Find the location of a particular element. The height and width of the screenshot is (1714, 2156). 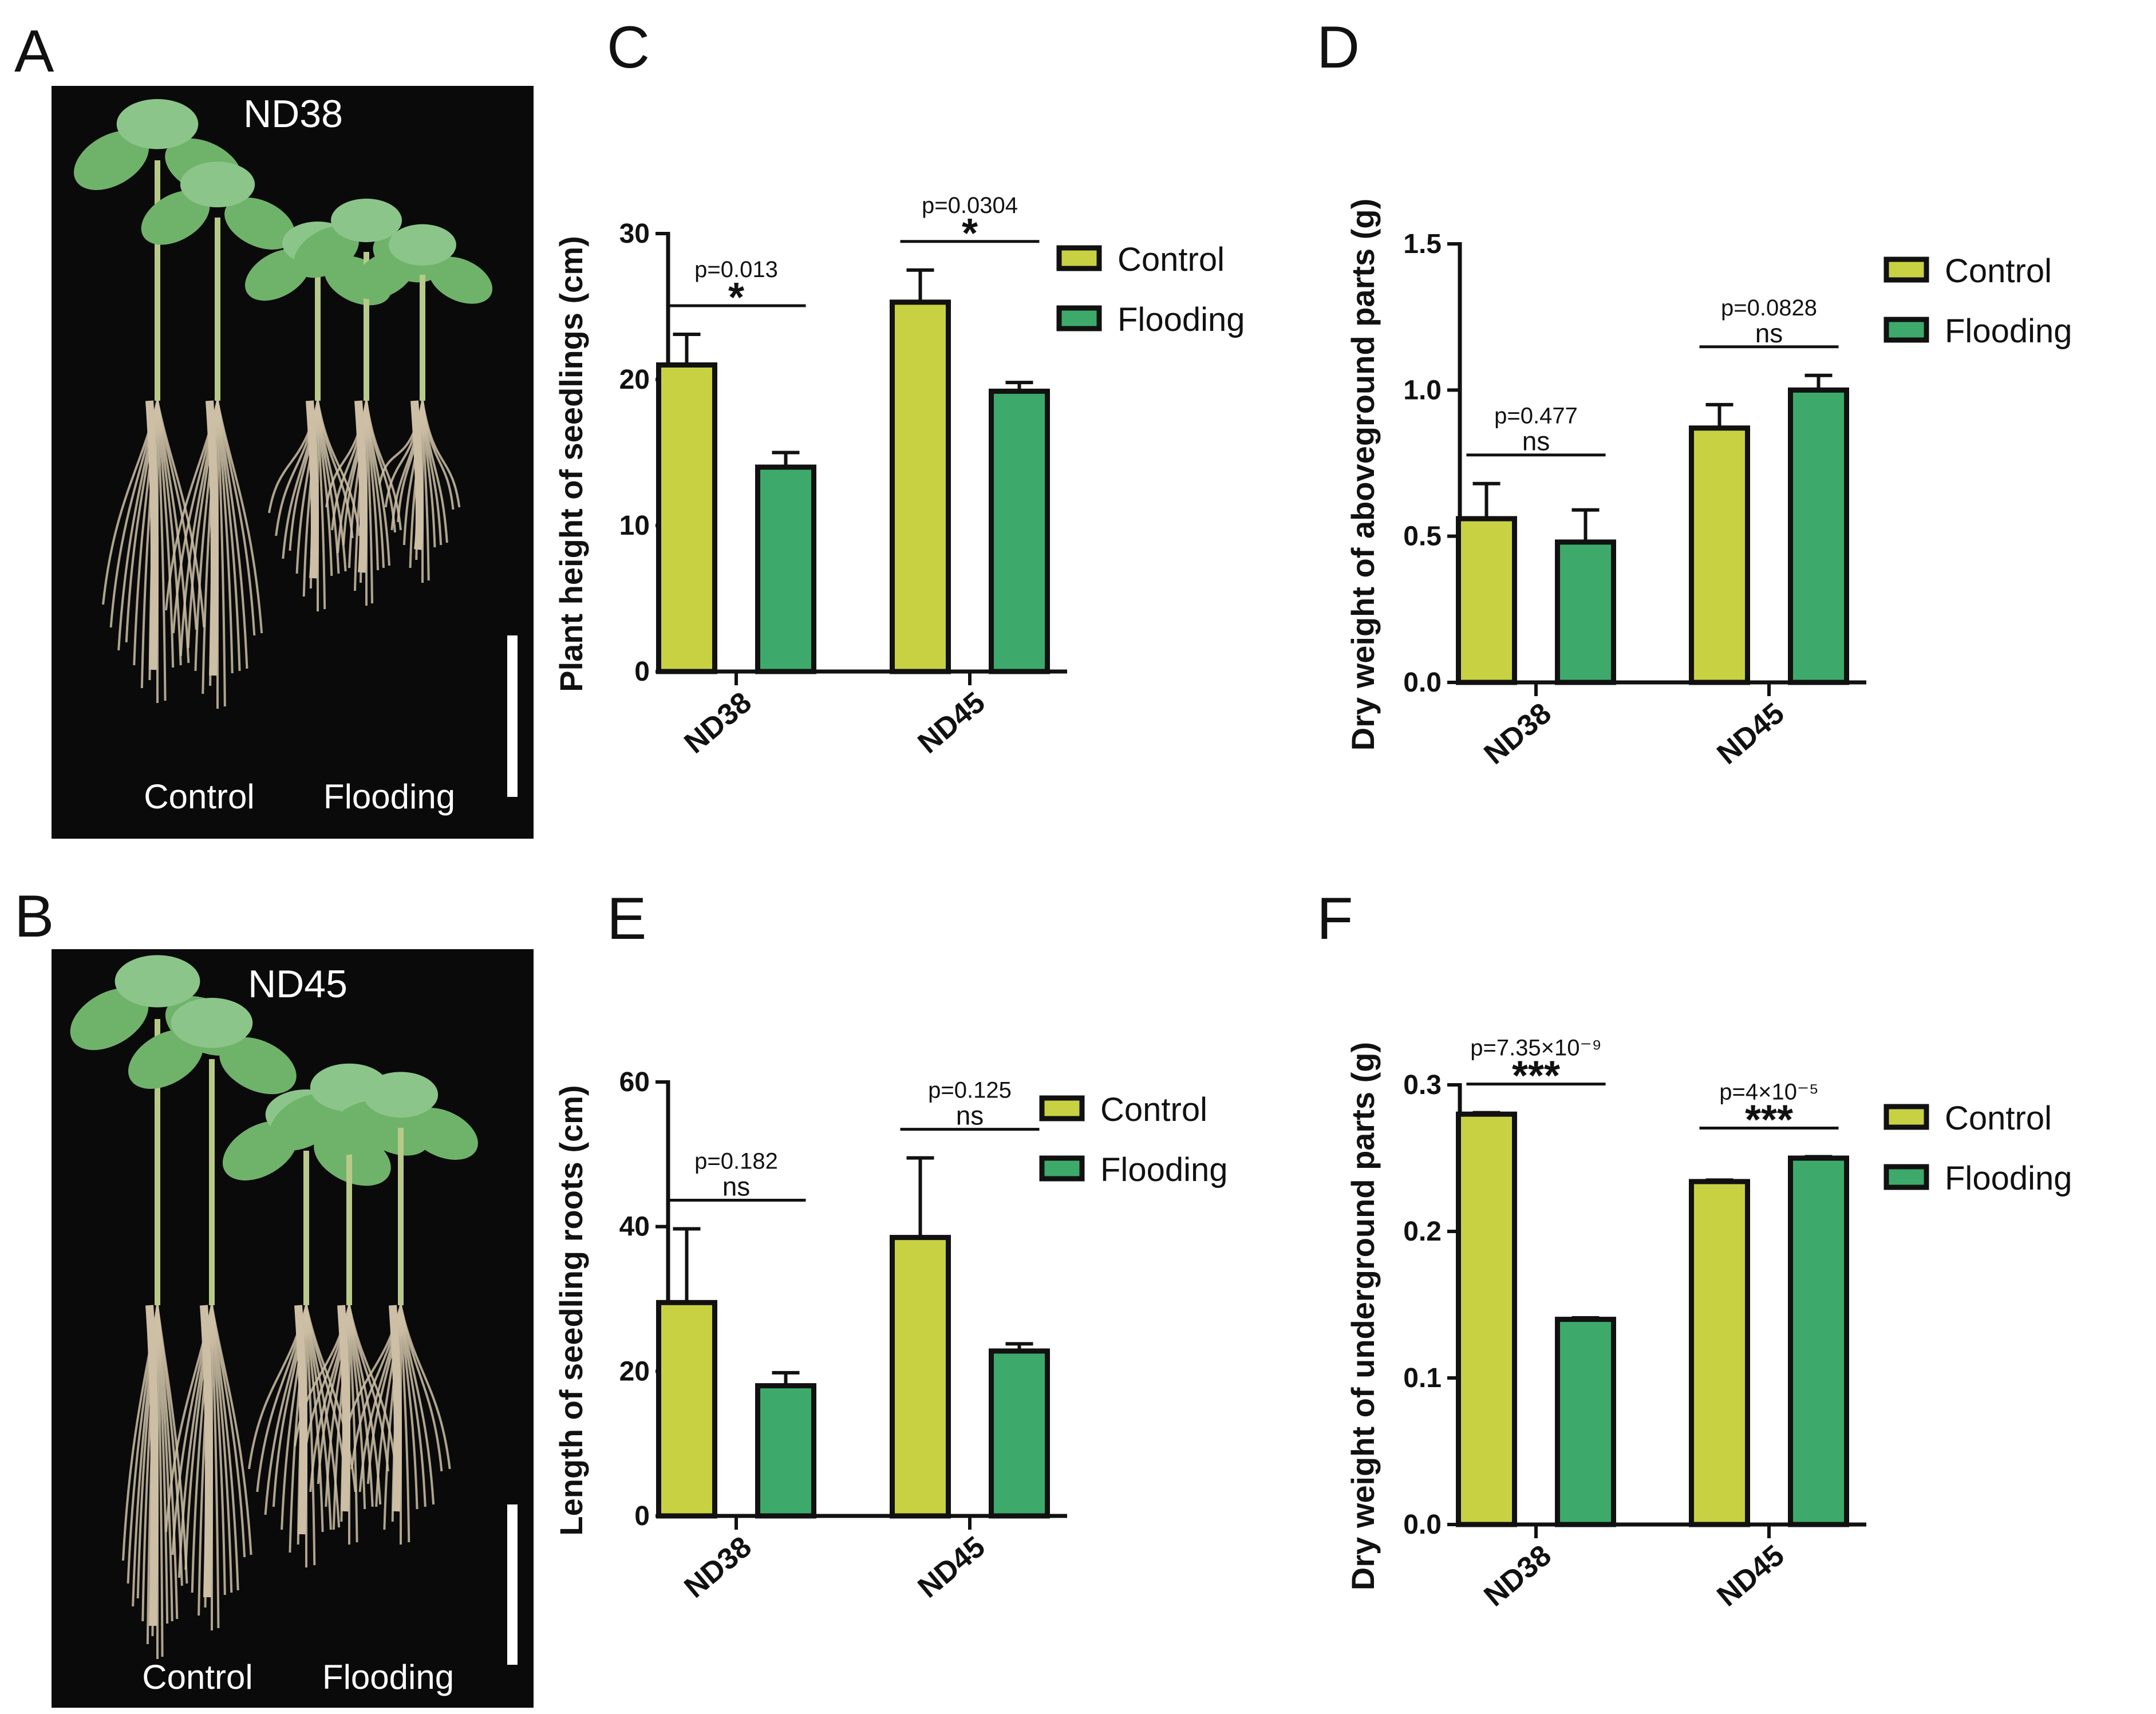

panel-letter-b: B is located at coordinates (34, 917).